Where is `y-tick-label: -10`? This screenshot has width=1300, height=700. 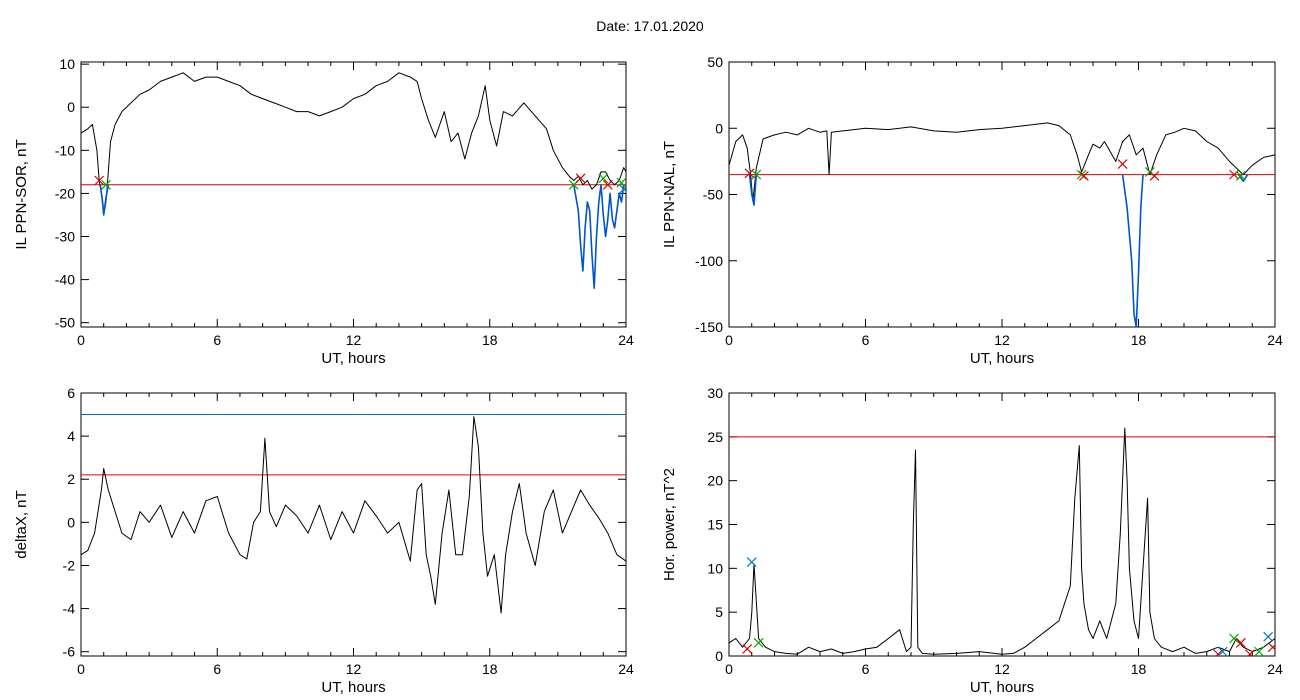
y-tick-label: -10 is located at coordinates (65, 150).